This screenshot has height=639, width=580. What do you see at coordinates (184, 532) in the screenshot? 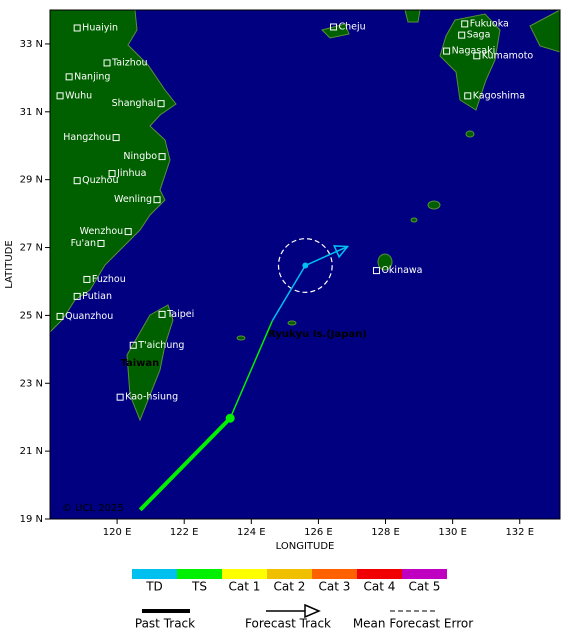
I see `x-tick-label: 122 E` at bounding box center [184, 532].